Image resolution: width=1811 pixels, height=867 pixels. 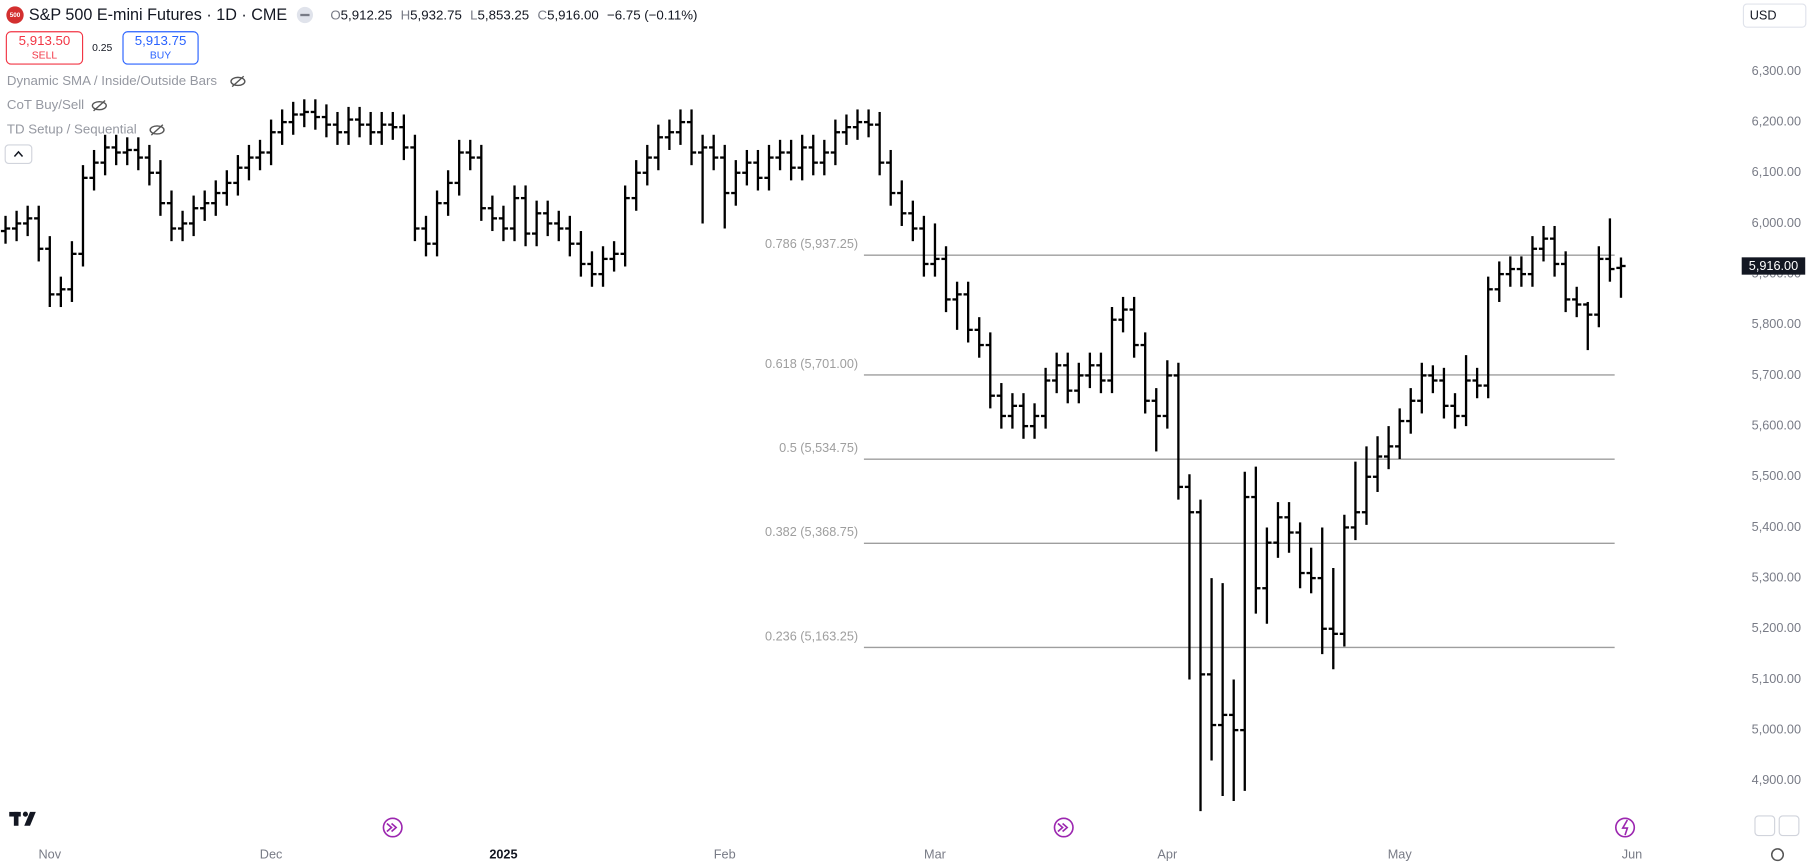 What do you see at coordinates (1400, 855) in the screenshot?
I see `x-tick-label: May` at bounding box center [1400, 855].